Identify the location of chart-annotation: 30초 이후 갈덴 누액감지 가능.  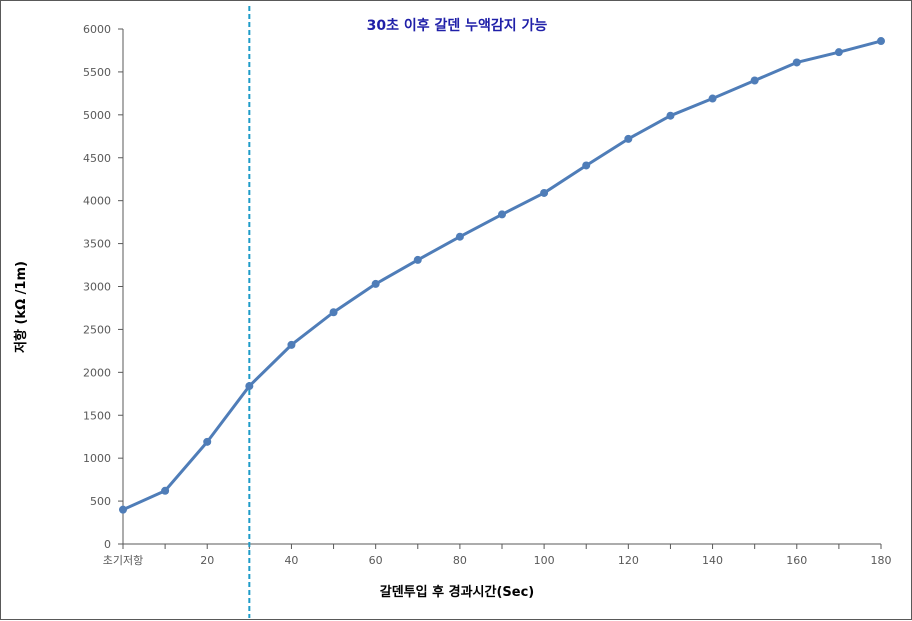
(457, 25).